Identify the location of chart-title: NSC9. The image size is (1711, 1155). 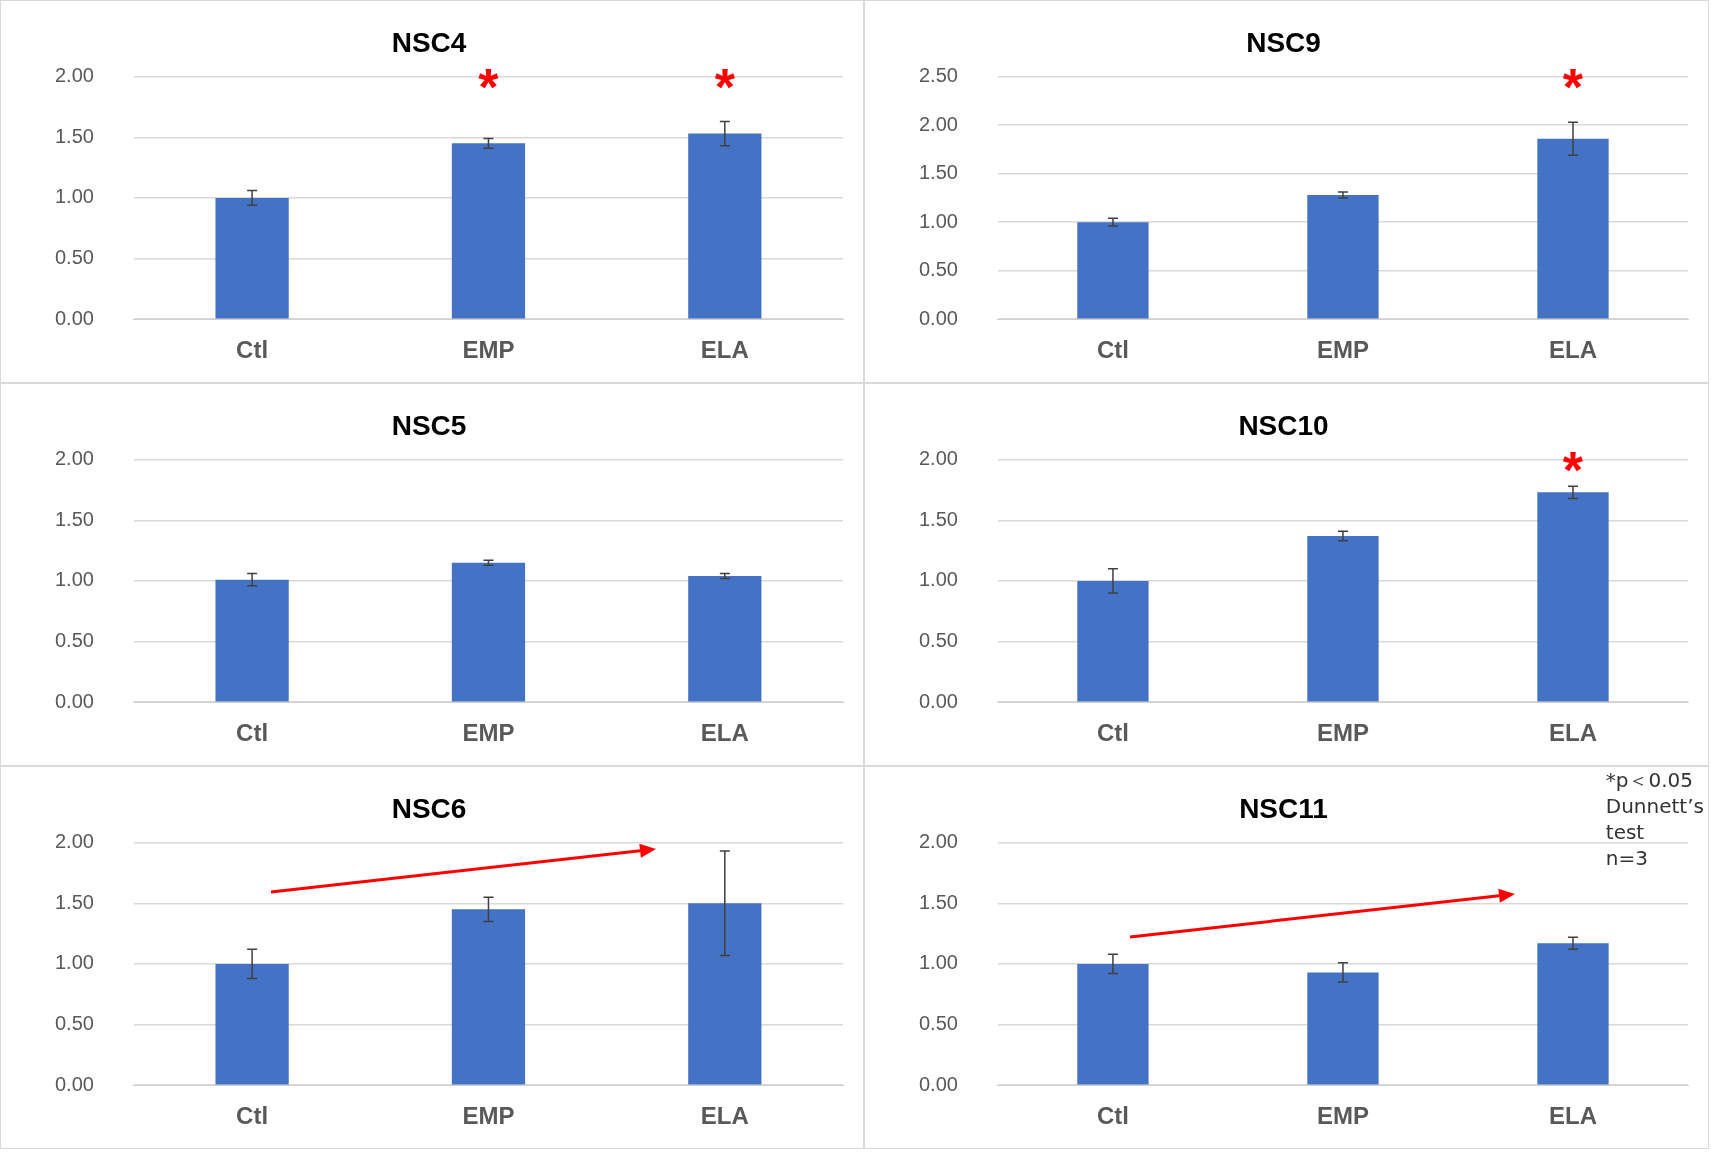
(1283, 42).